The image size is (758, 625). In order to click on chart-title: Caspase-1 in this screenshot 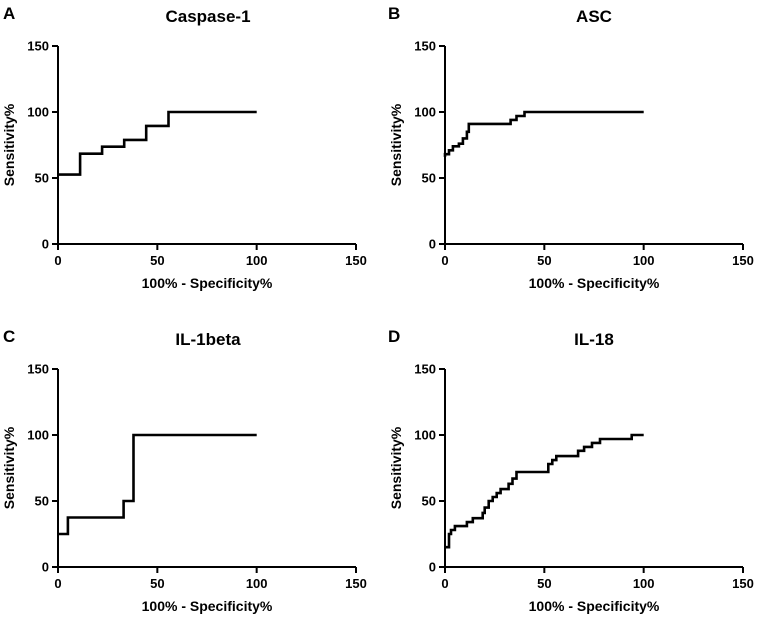, I will do `click(207, 16)`.